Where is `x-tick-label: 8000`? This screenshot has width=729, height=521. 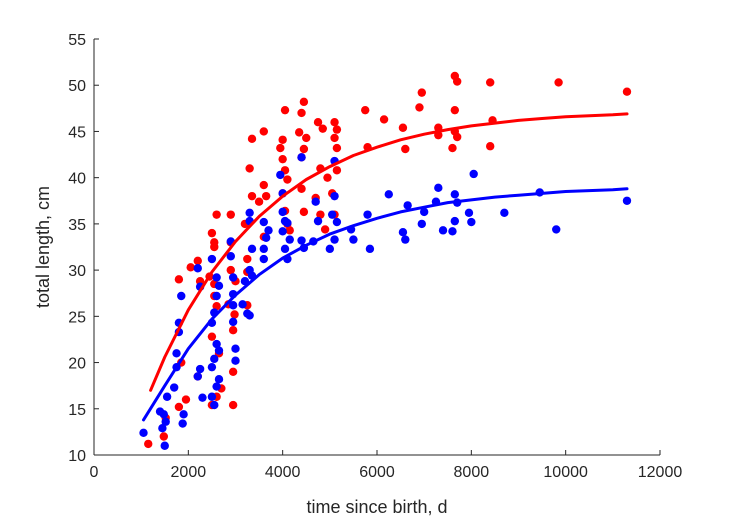
x-tick-label: 8000 is located at coordinates (472, 472).